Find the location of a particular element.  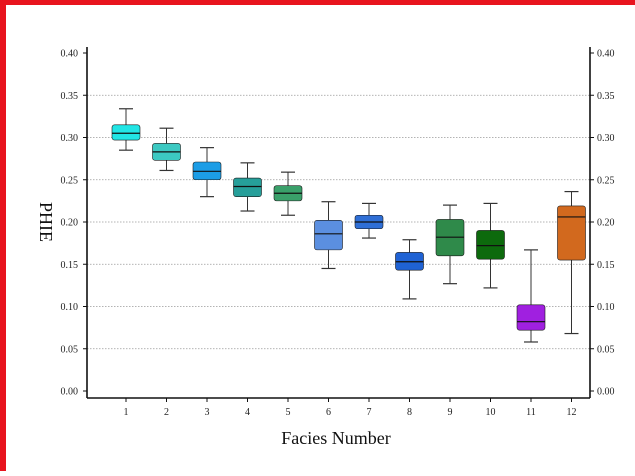

y-tick-label-left: 0.20 is located at coordinates (70, 223).